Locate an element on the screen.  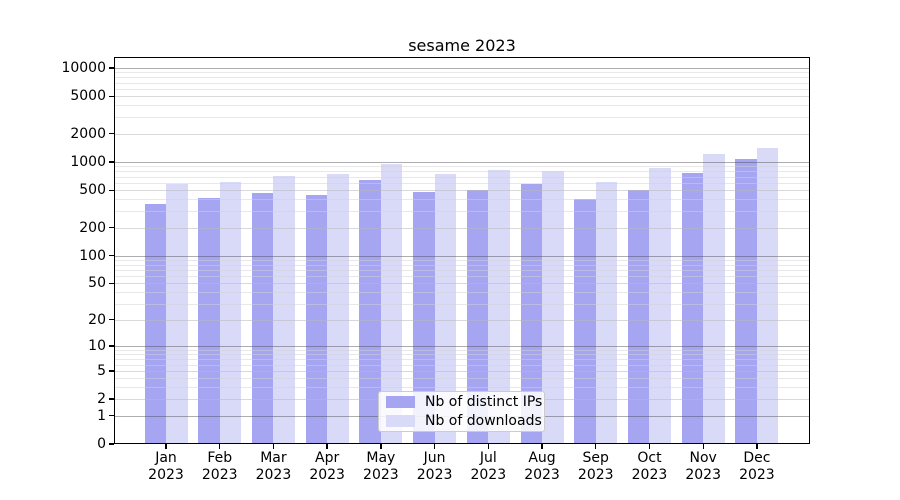
legend: Nb of distinct IPs Nb of downloads is located at coordinates (461, 411).